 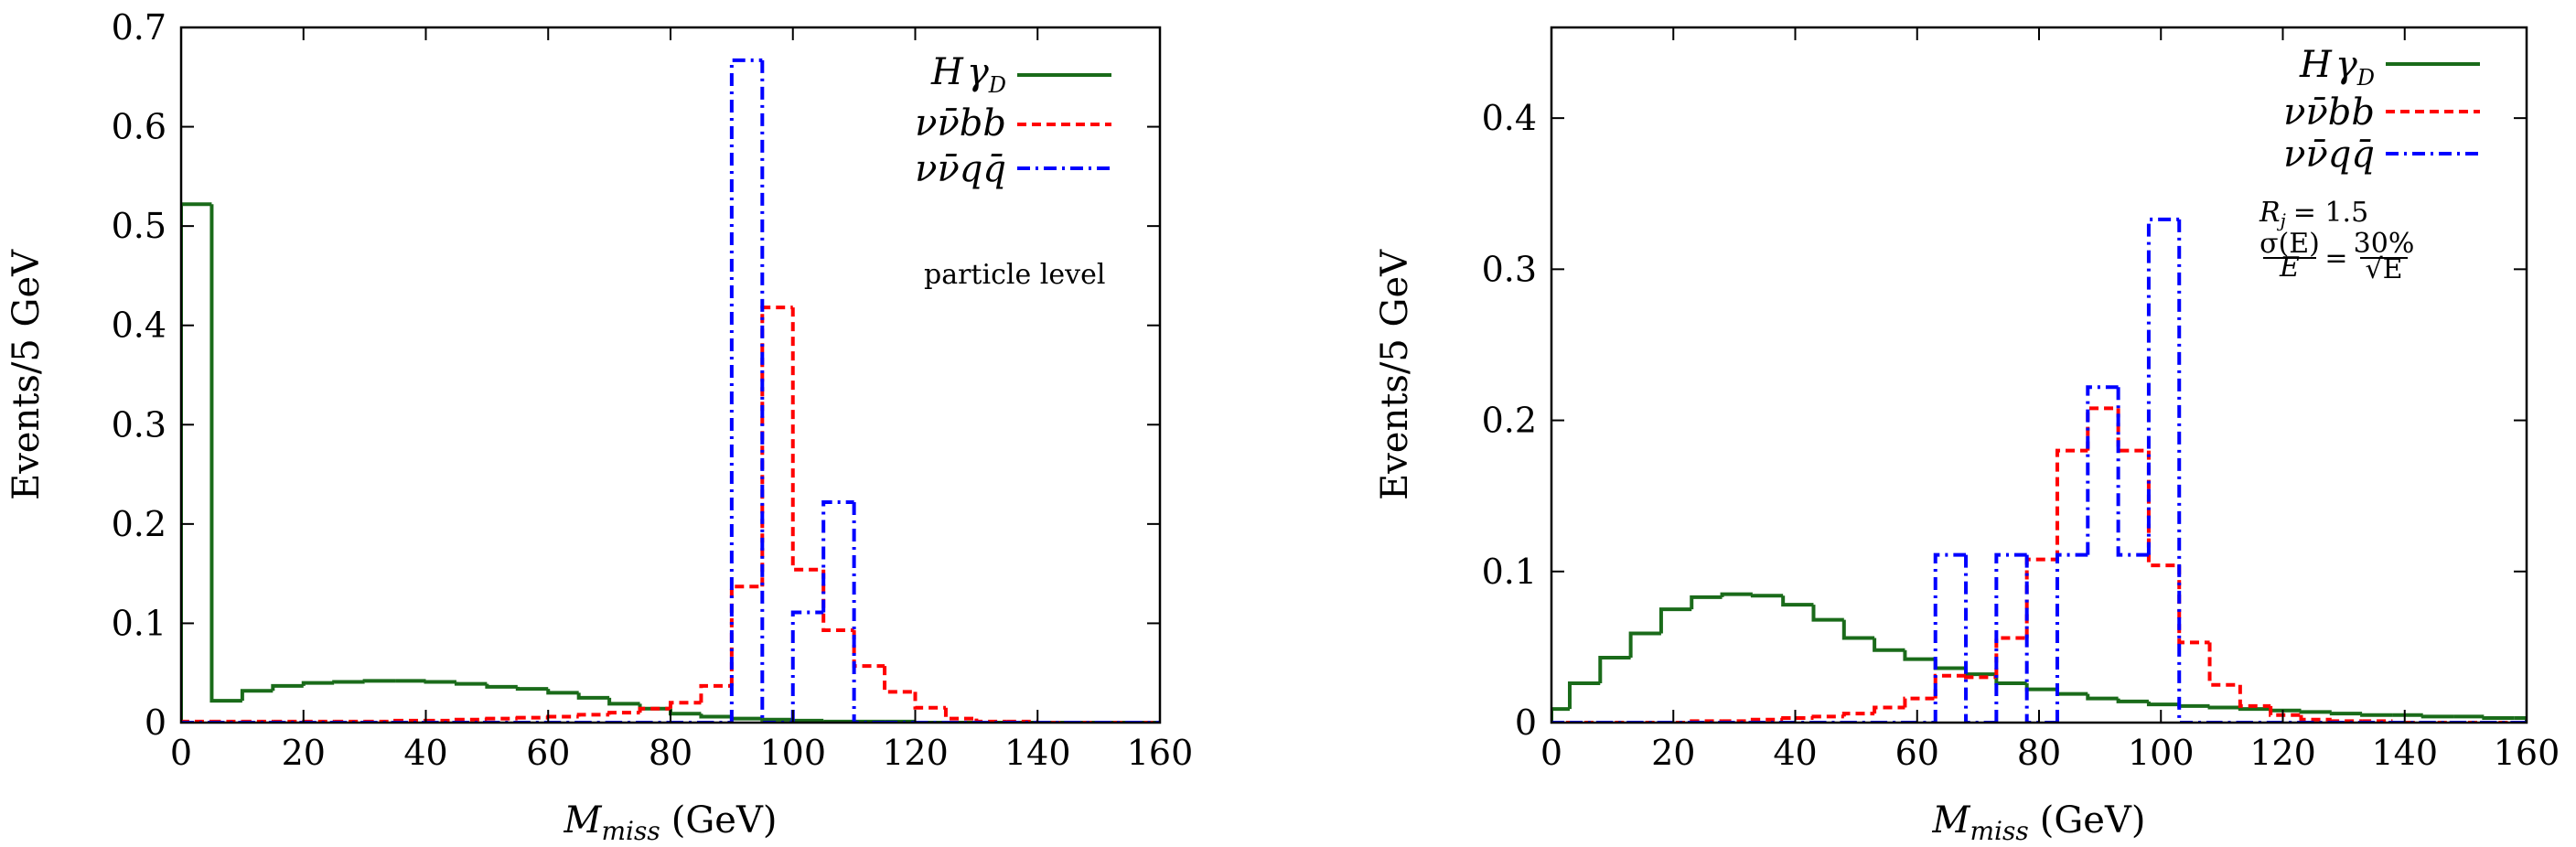 I want to click on x-tick-label: 80, so click(x=671, y=753).